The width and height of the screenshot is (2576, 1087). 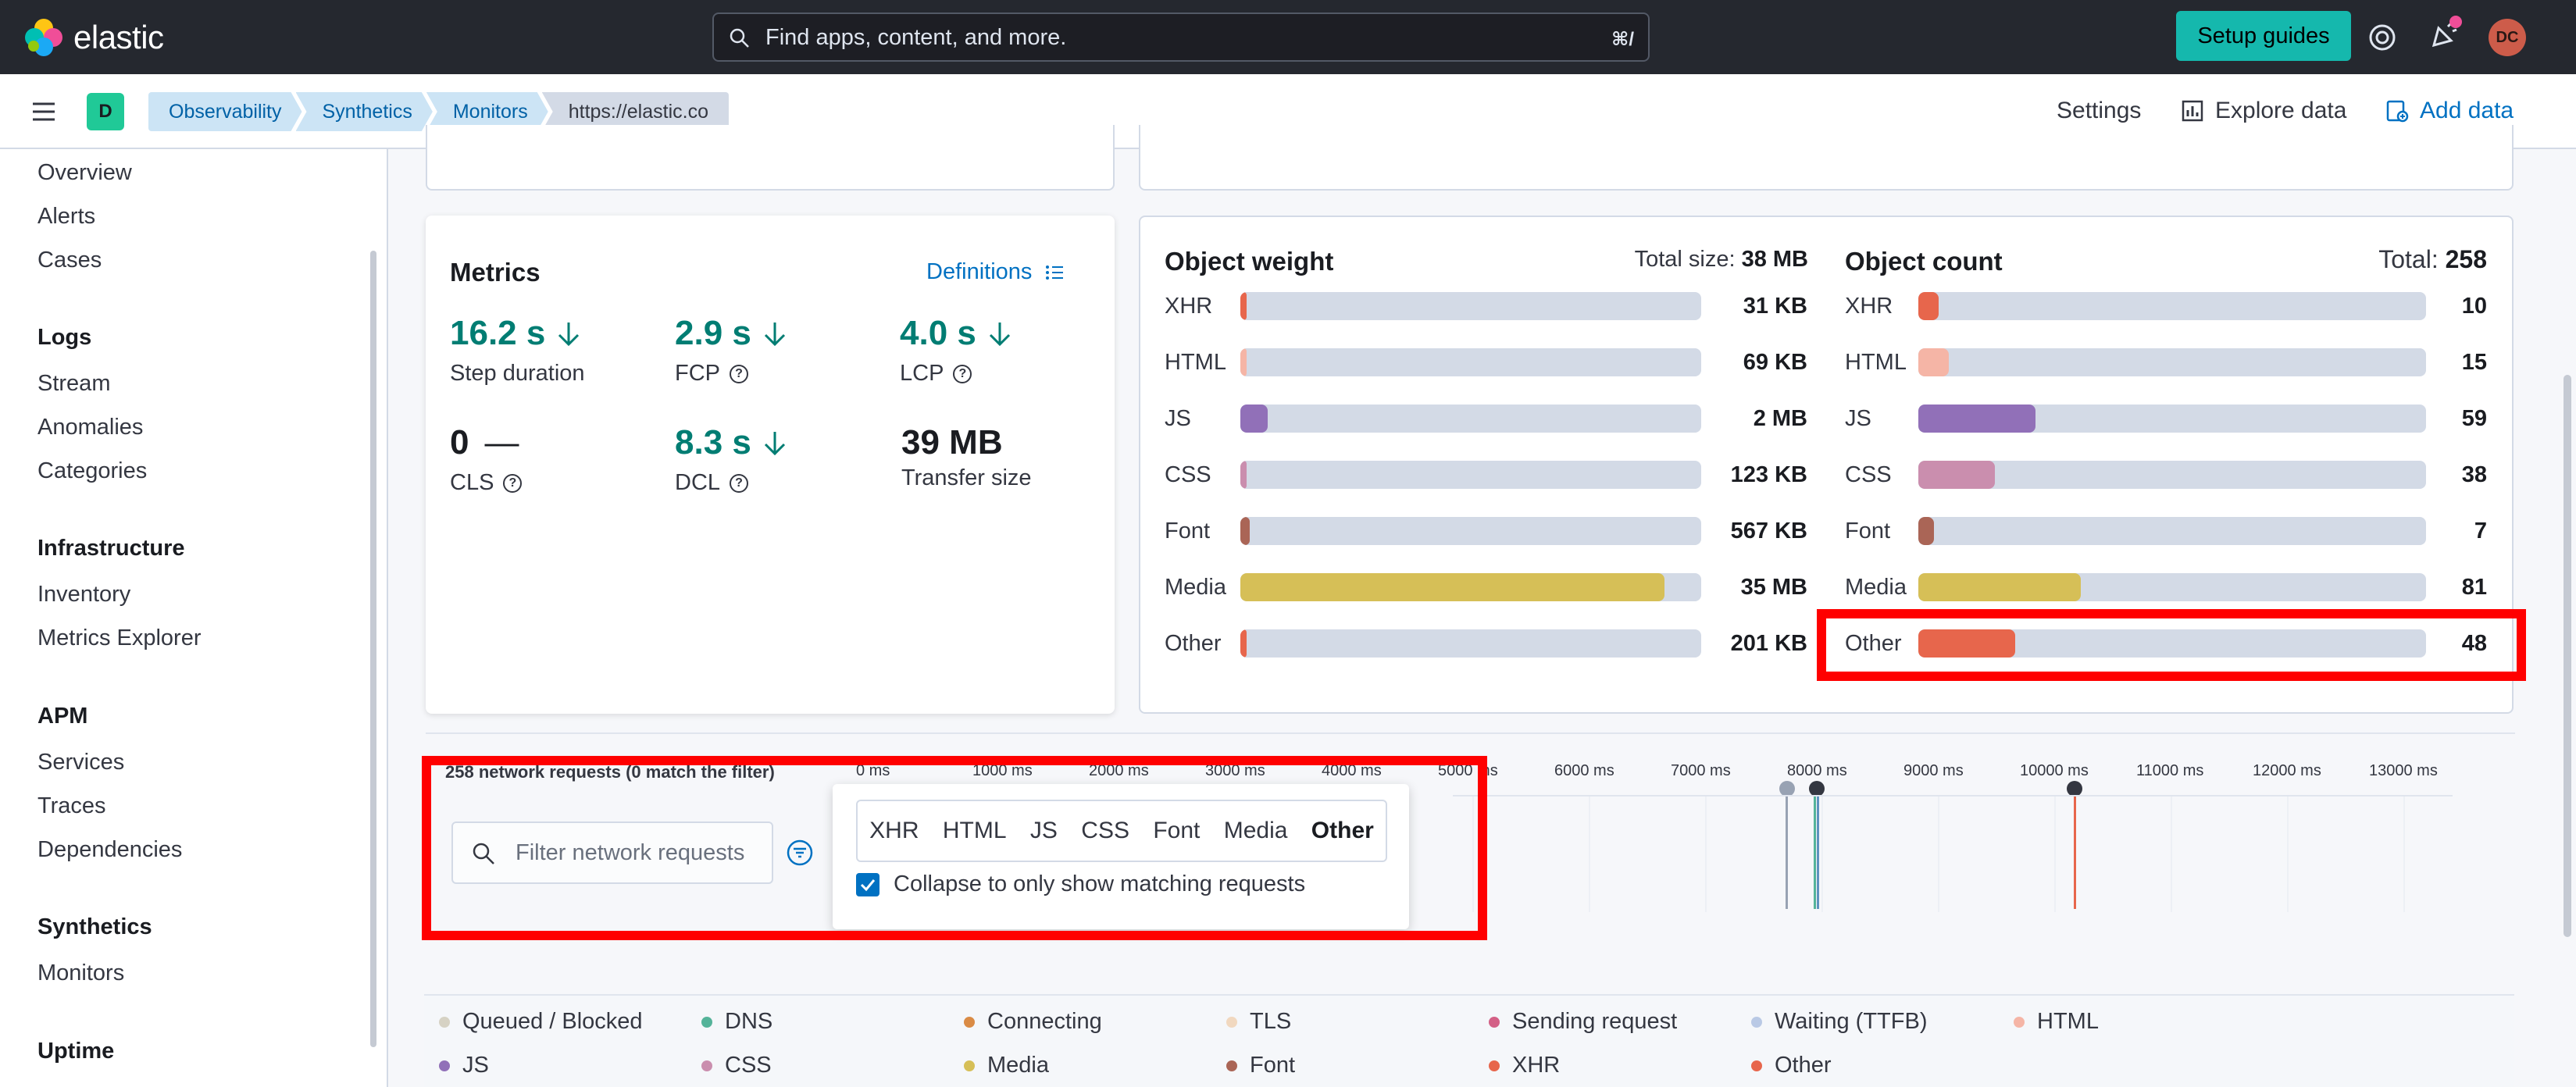 What do you see at coordinates (498, 333) in the screenshot?
I see `step-duration-number: 16.2 s` at bounding box center [498, 333].